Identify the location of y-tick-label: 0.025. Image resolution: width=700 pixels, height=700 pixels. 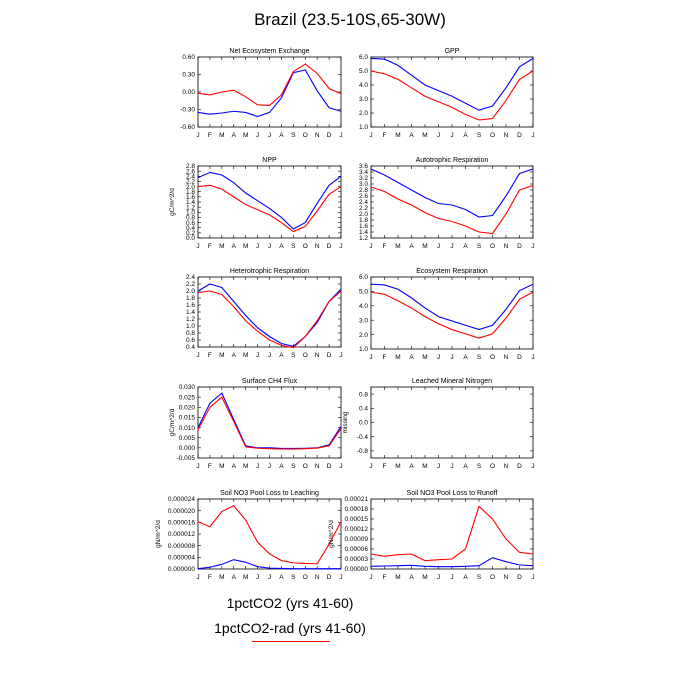
(187, 397).